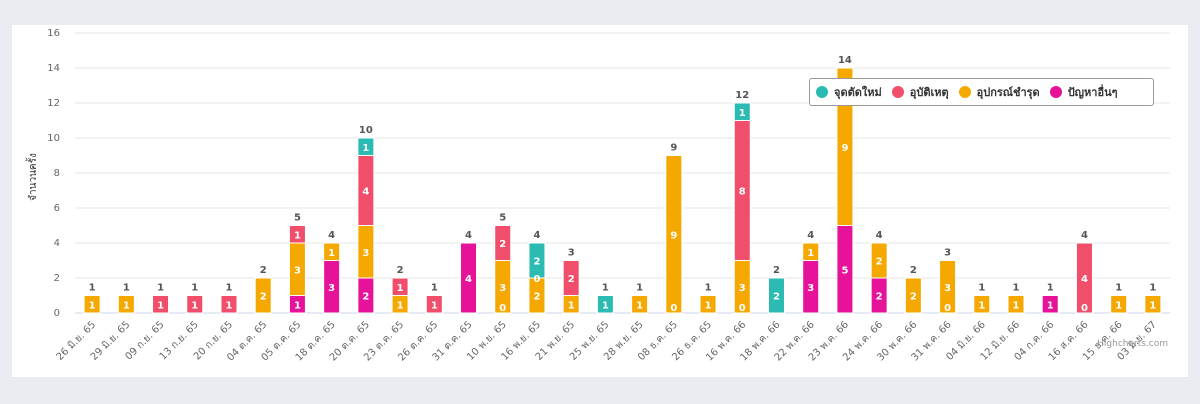  What do you see at coordinates (400, 270) in the screenshot?
I see `total-label: 2` at bounding box center [400, 270].